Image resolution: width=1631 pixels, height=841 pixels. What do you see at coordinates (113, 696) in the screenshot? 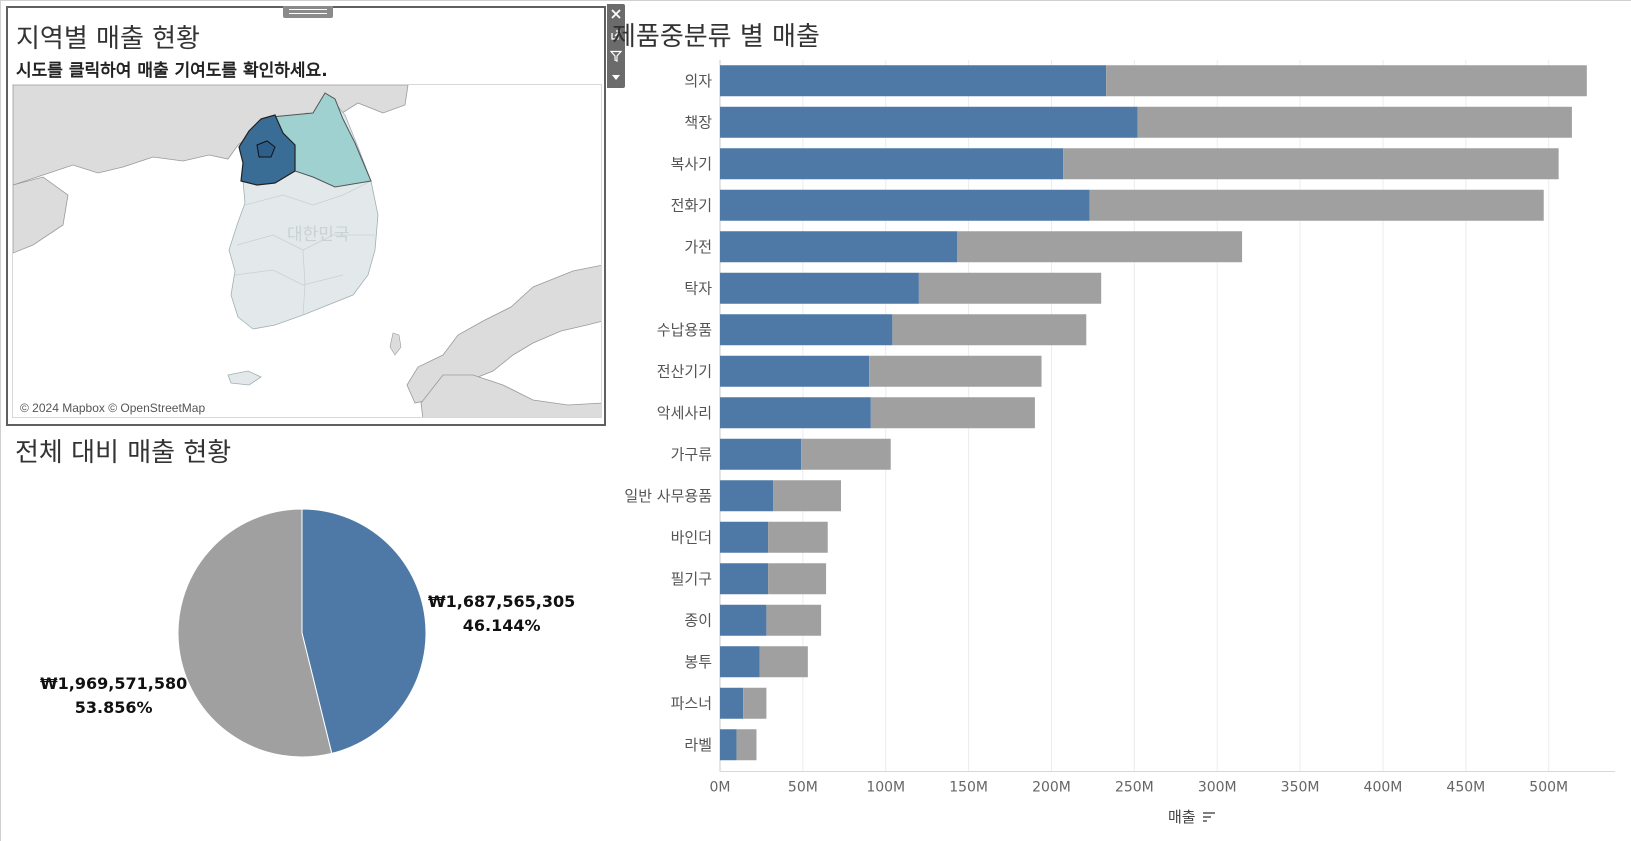
I see `pie-label-other: ₩1,969,571,580 53.856%` at bounding box center [113, 696].